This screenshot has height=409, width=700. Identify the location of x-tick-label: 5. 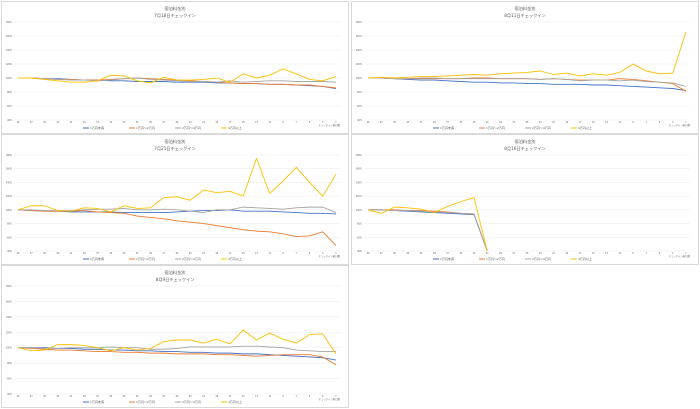
(660, 122).